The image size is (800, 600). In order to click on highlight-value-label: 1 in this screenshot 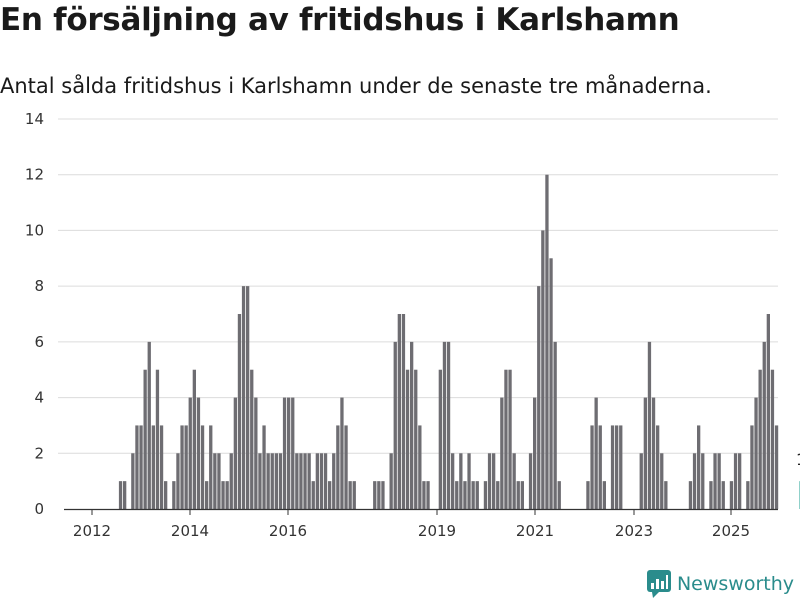, I will do `click(798, 459)`.